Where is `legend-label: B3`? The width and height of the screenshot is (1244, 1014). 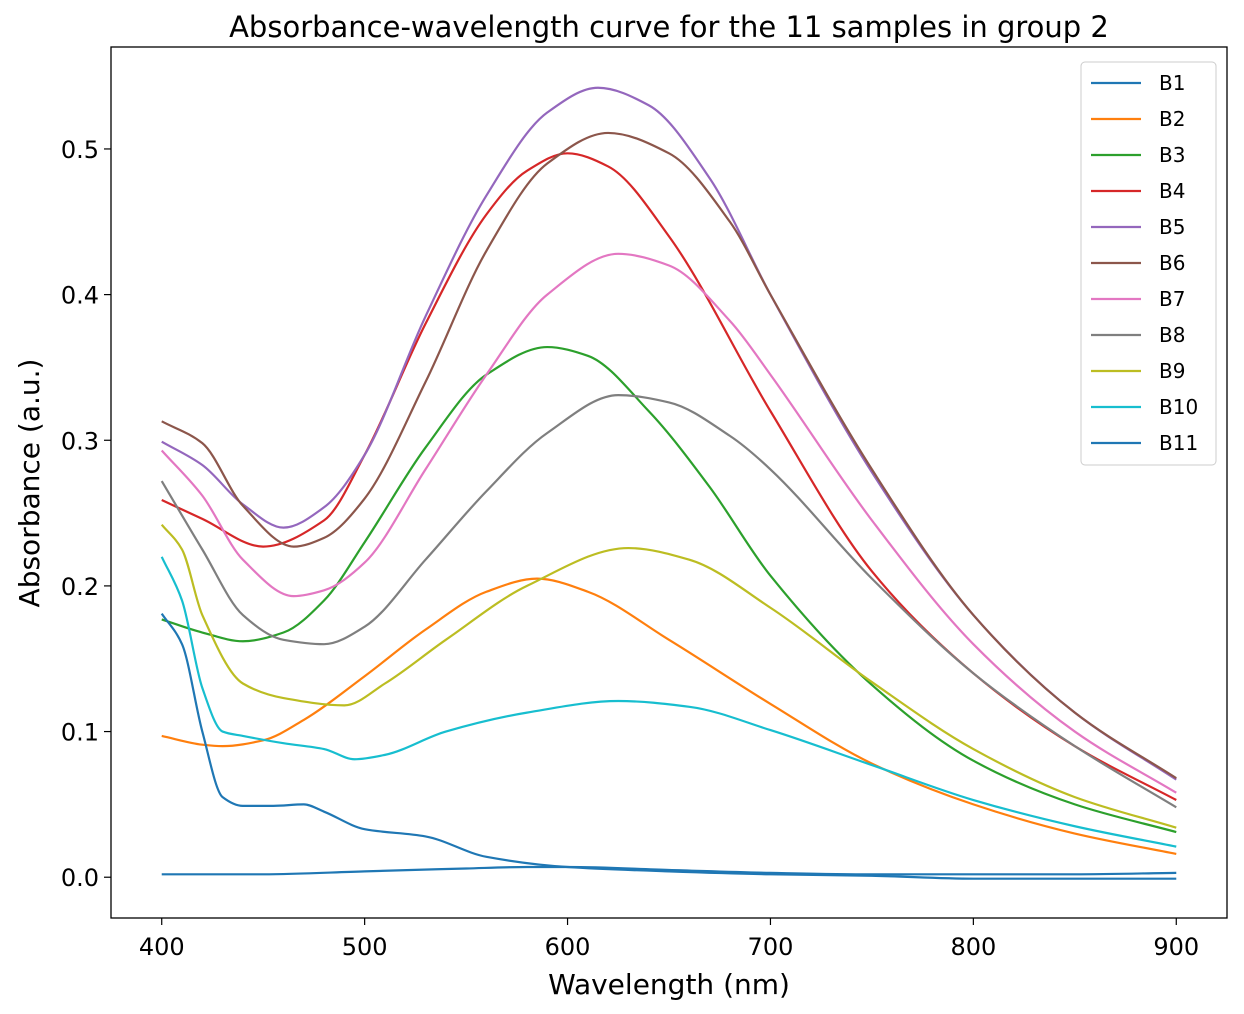
legend-label: B3 is located at coordinates (1172, 155).